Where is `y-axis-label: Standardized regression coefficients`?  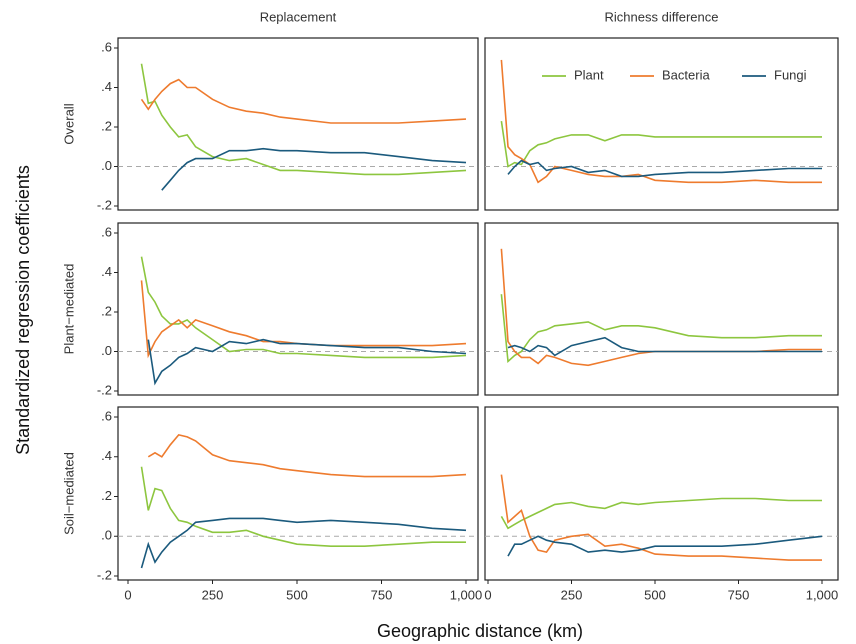
y-axis-label: Standardized regression coefficients is located at coordinates (23, 310).